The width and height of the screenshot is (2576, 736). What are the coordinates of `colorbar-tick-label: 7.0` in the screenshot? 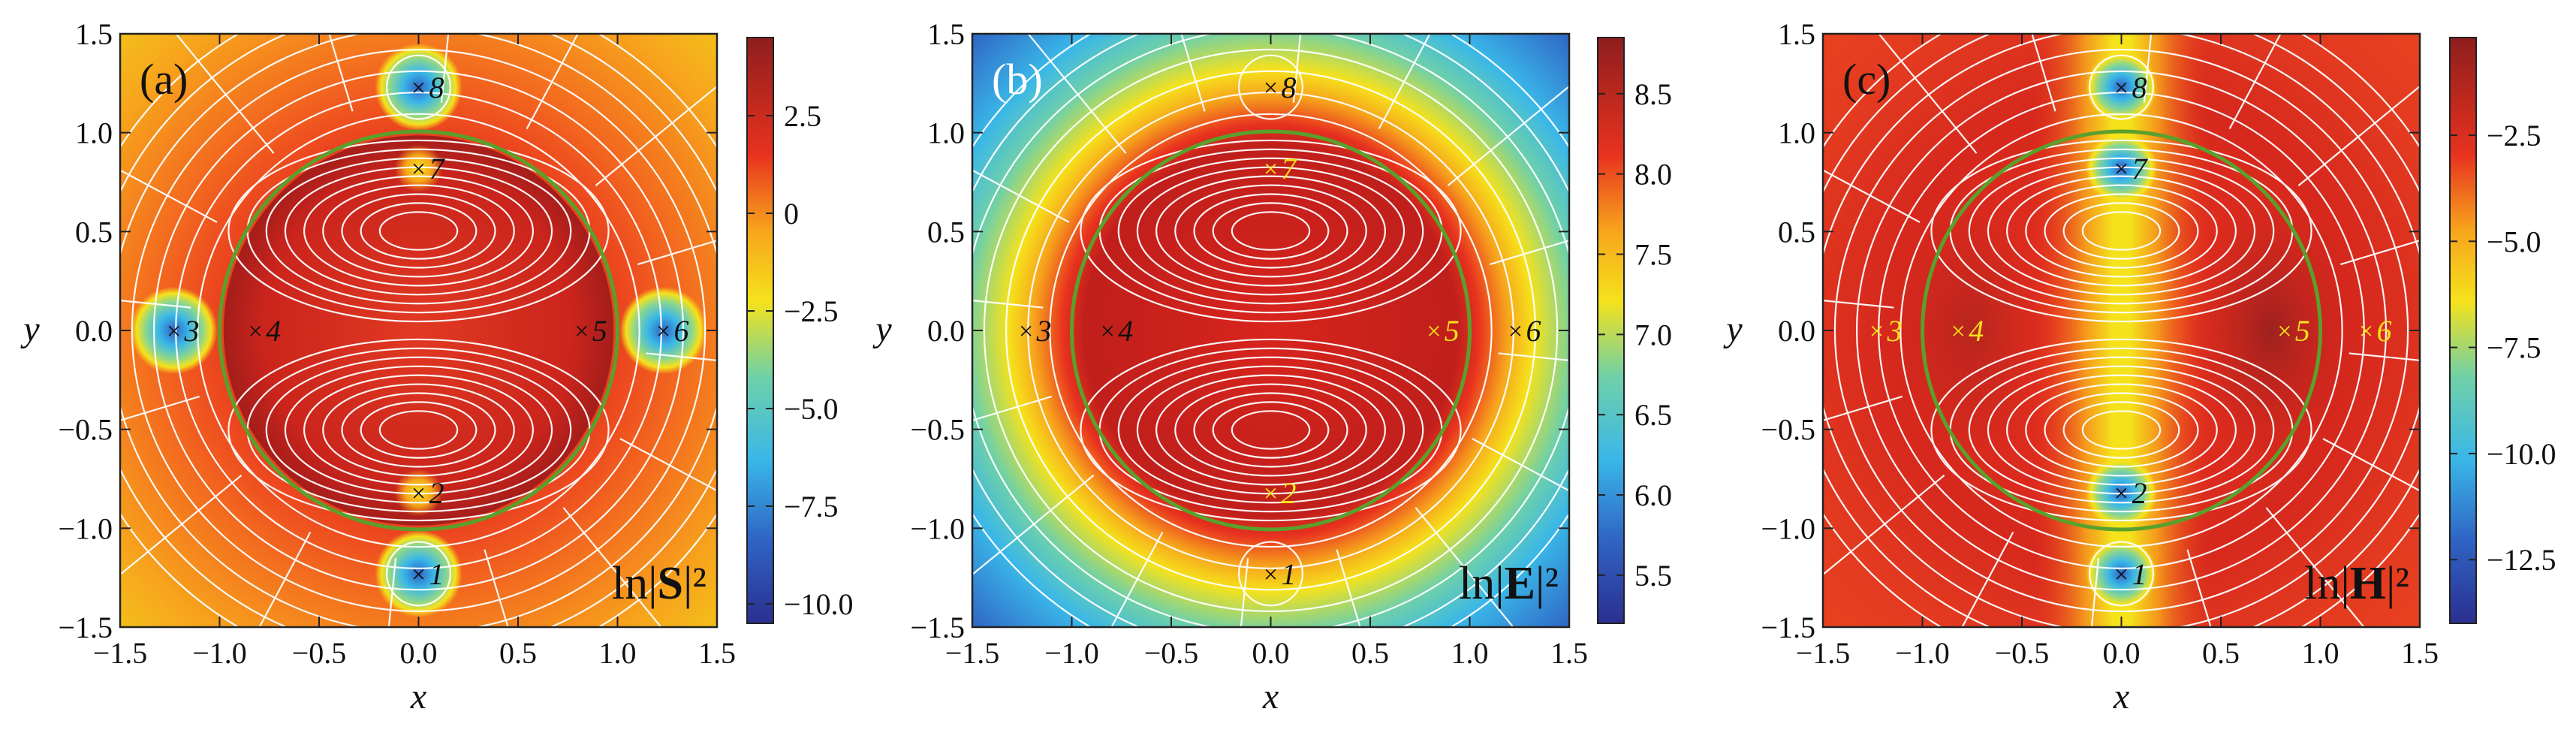 It's located at (1653, 334).